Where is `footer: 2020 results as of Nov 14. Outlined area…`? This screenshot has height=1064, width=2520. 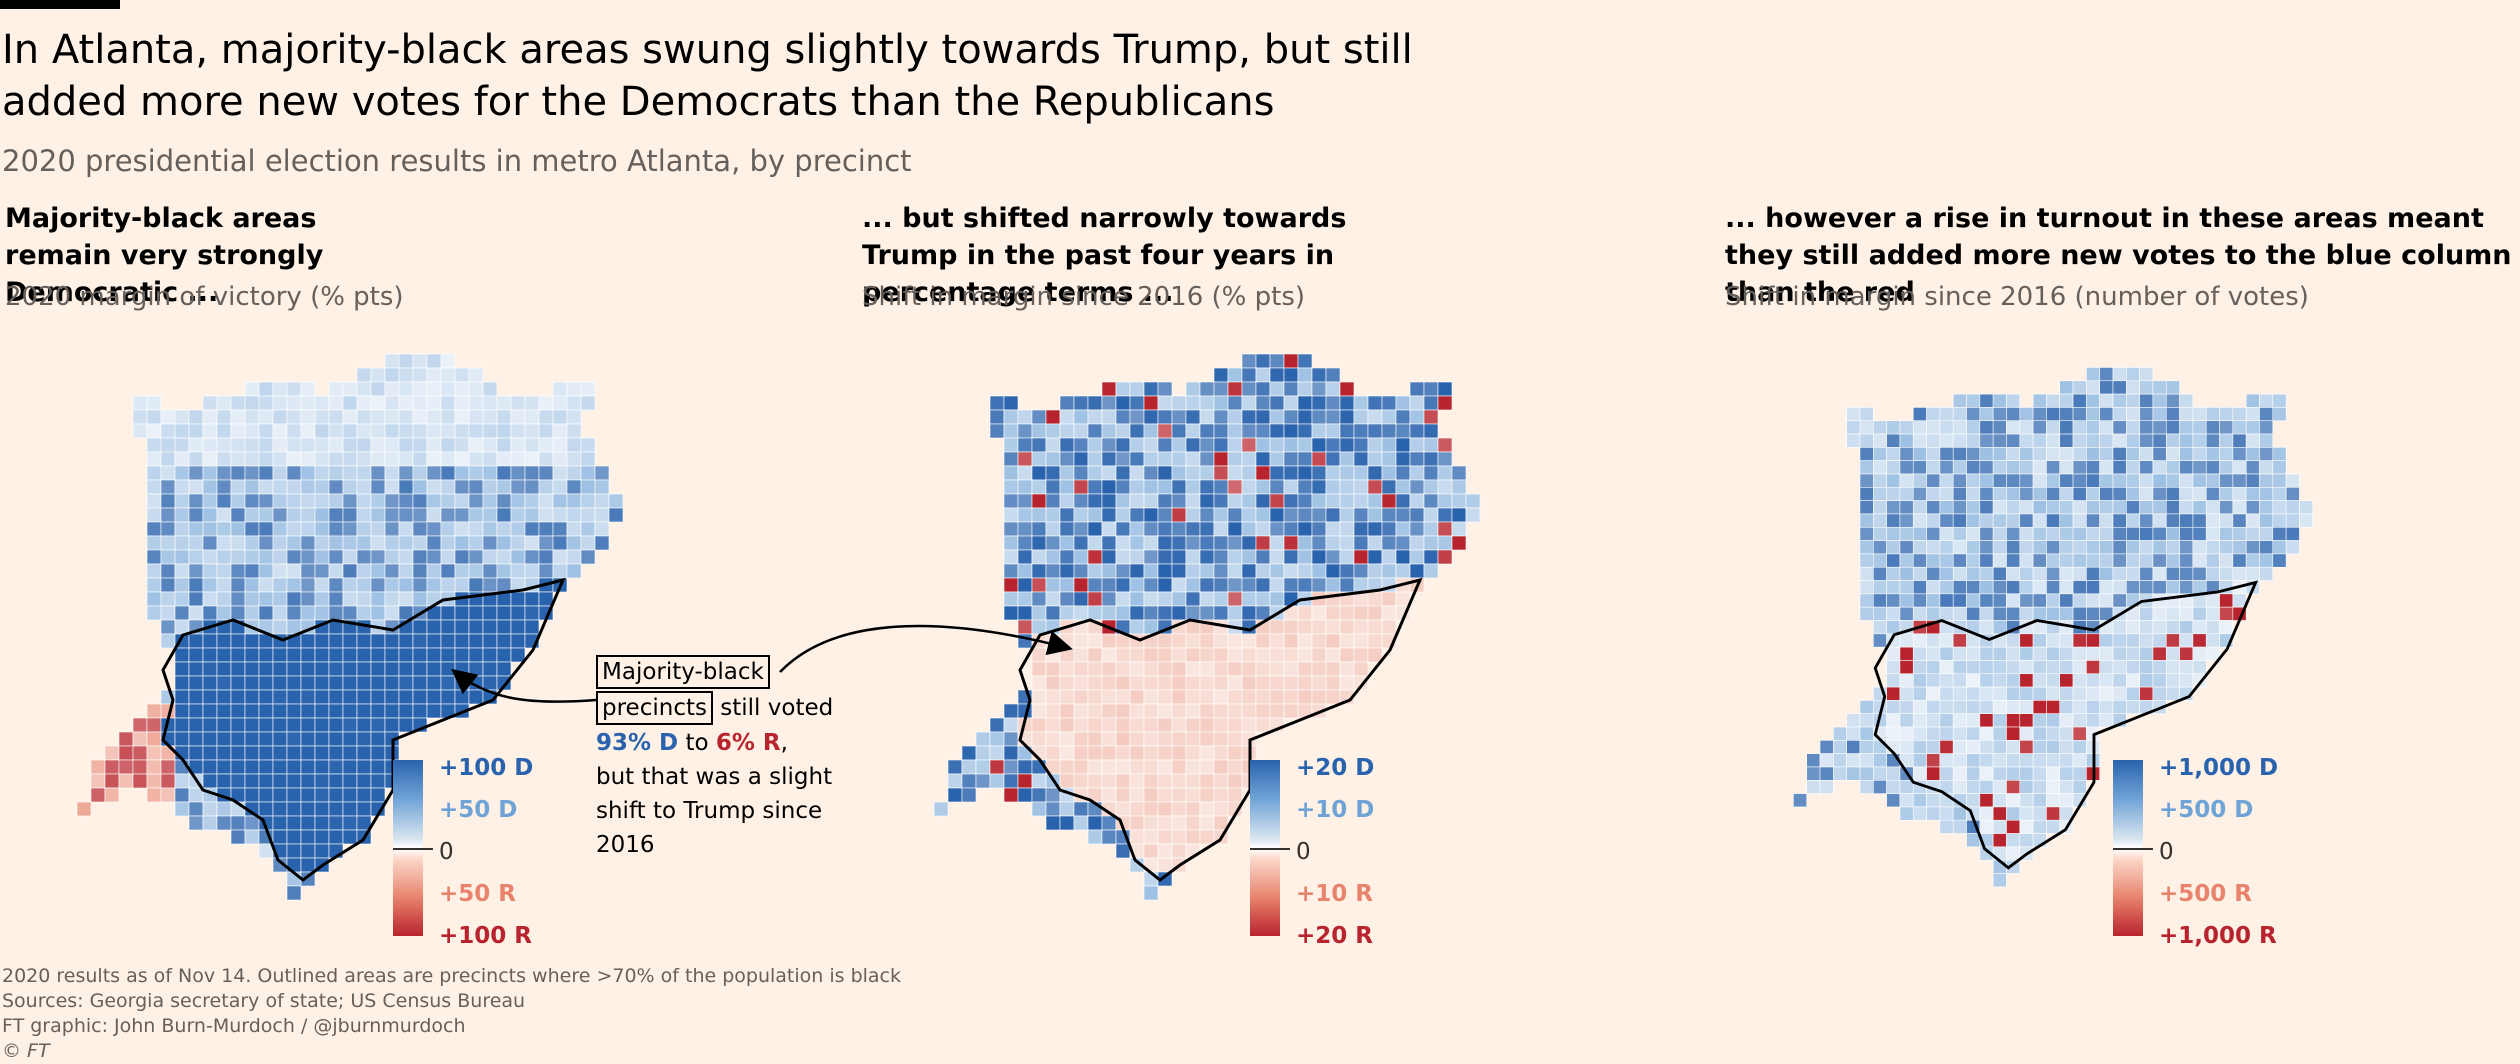 footer: 2020 results as of Nov 14. Outlined area… is located at coordinates (451, 1014).